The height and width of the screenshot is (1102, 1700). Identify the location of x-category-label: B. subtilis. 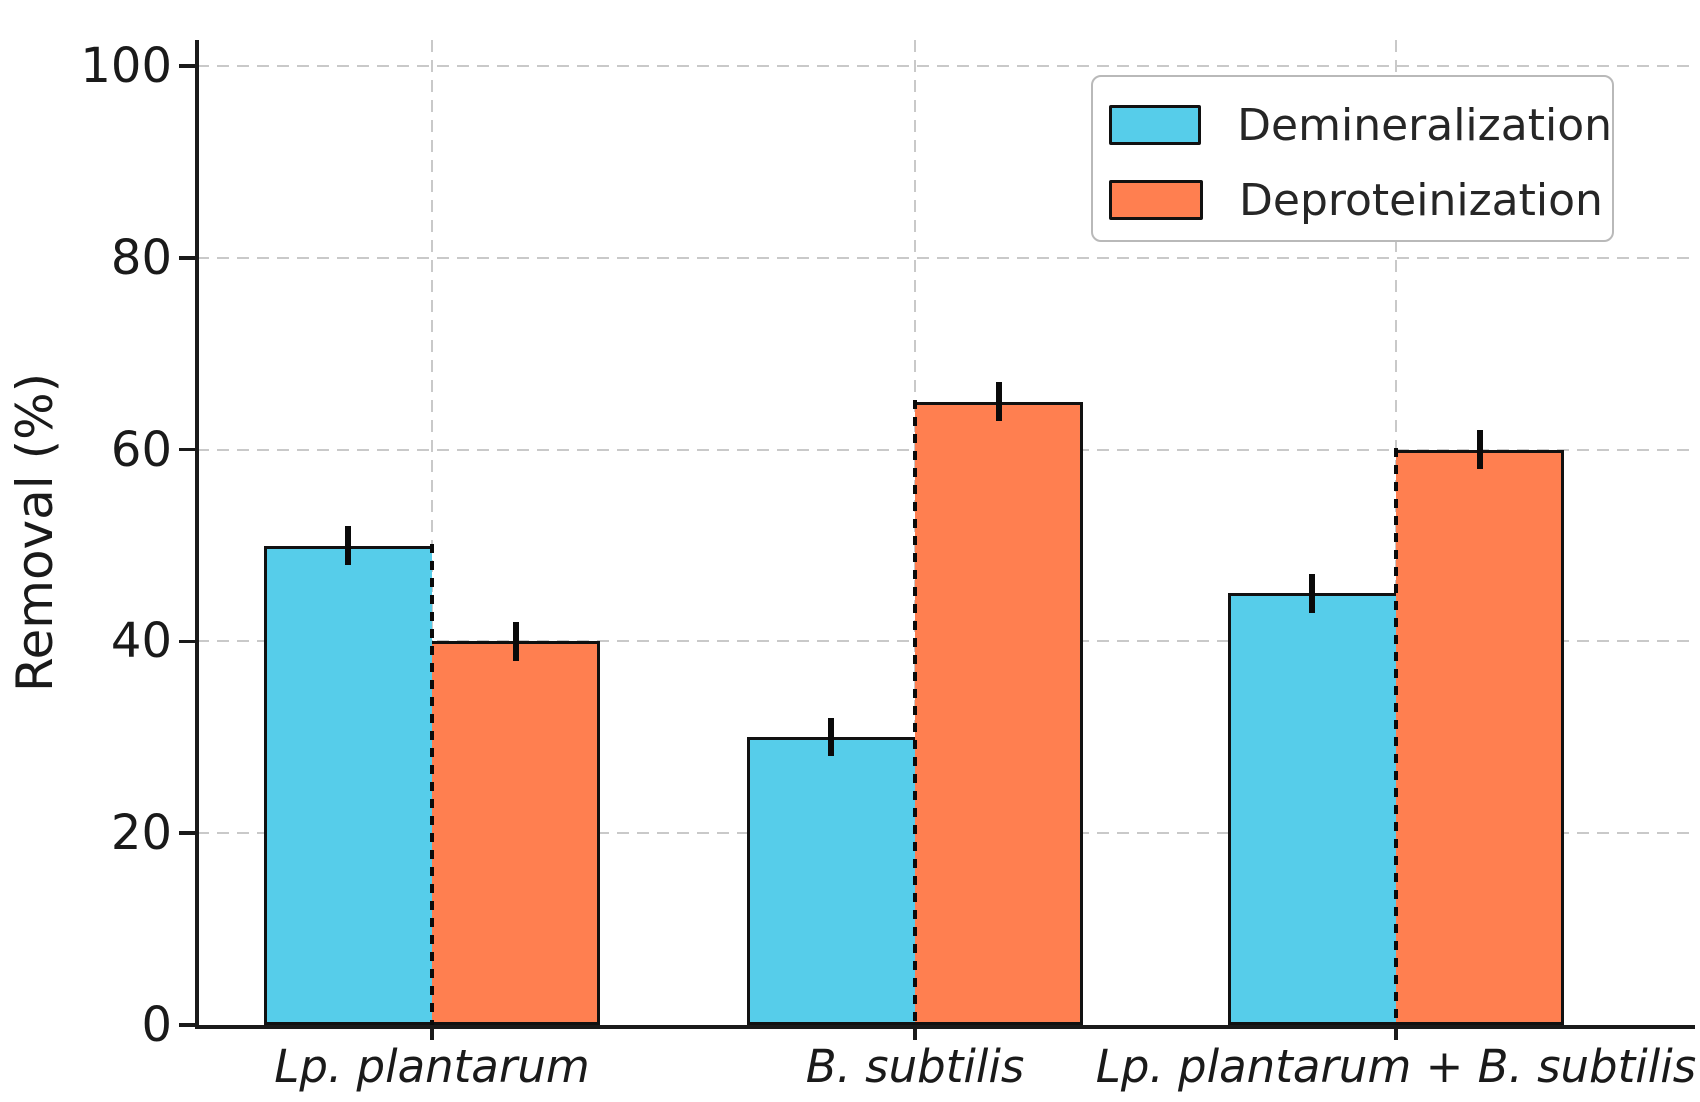
(915, 1066).